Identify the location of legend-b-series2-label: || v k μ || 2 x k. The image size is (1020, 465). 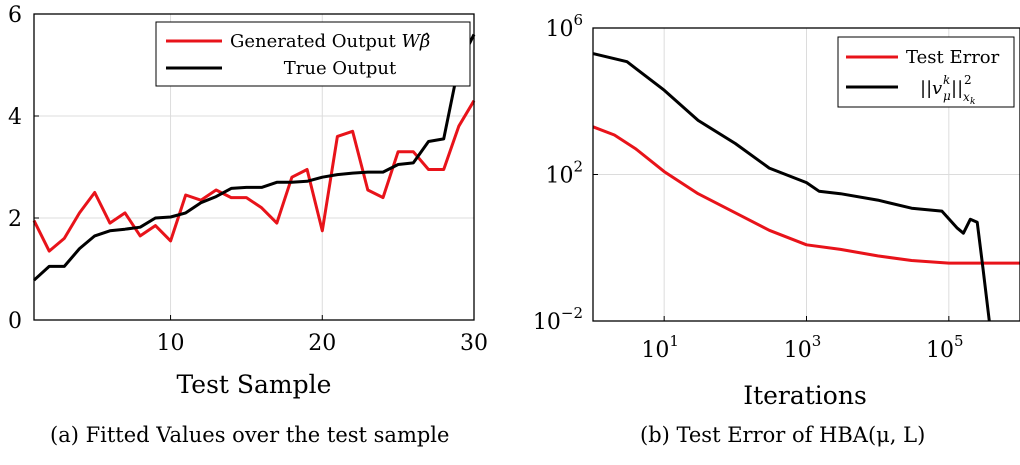
(947, 90).